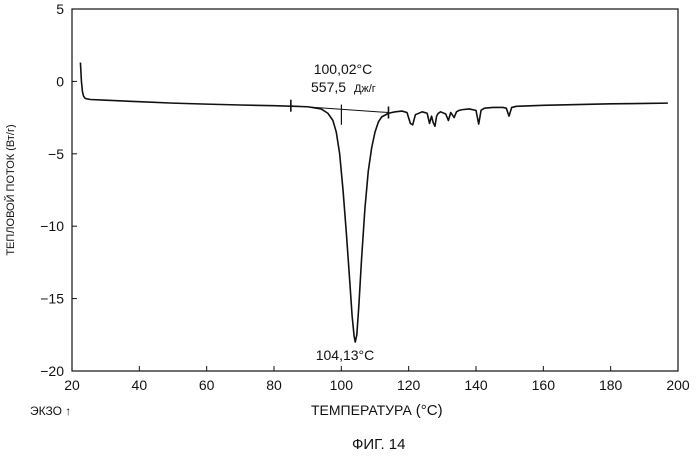 The height and width of the screenshot is (456, 699). I want to click on y-tick-label: −15, so click(52, 299).